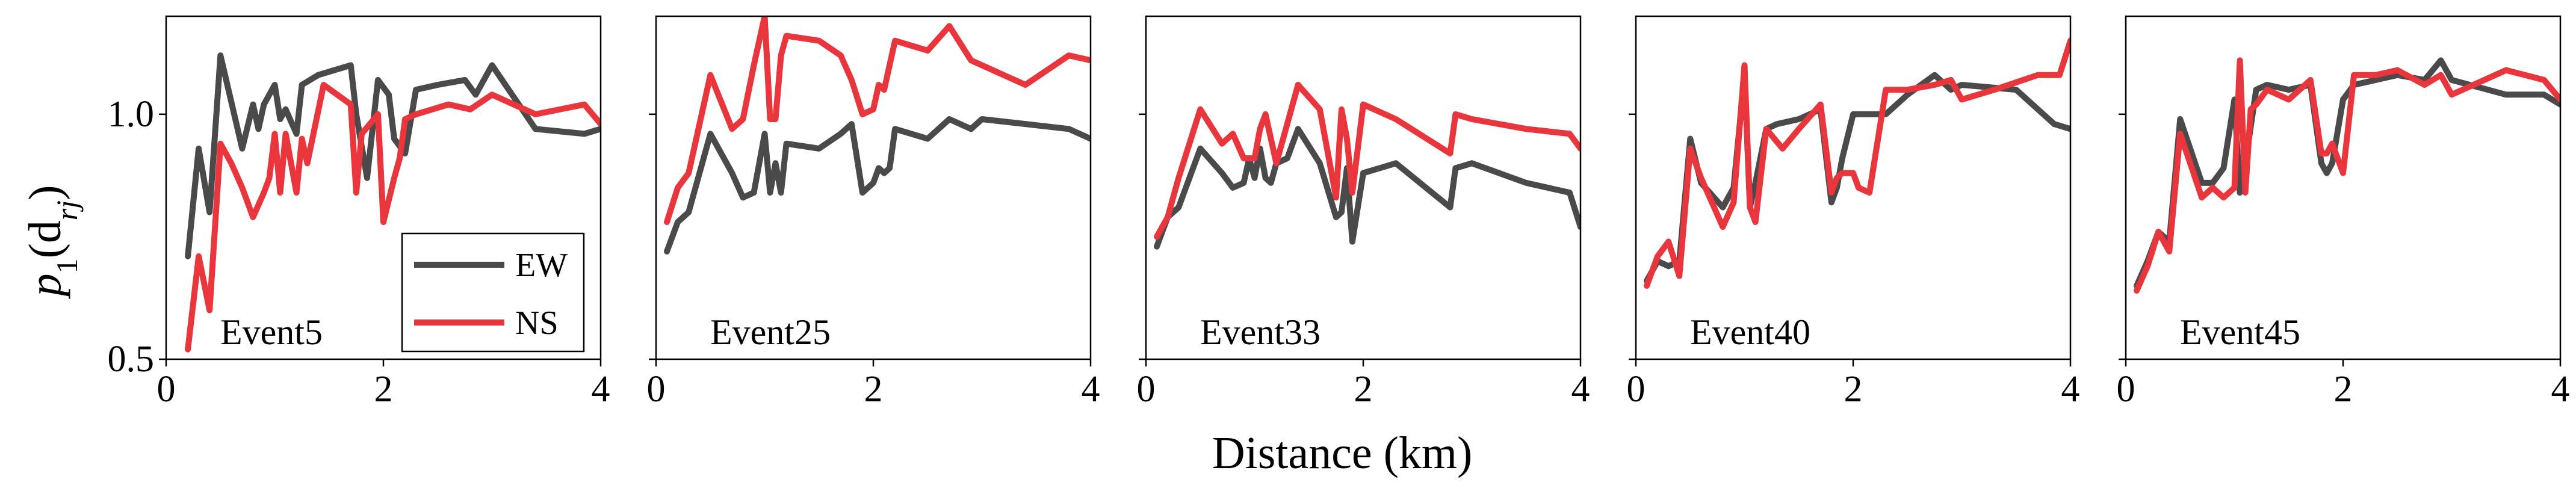  Describe the element at coordinates (131, 359) in the screenshot. I see `y-tick-label: 0.5` at that location.